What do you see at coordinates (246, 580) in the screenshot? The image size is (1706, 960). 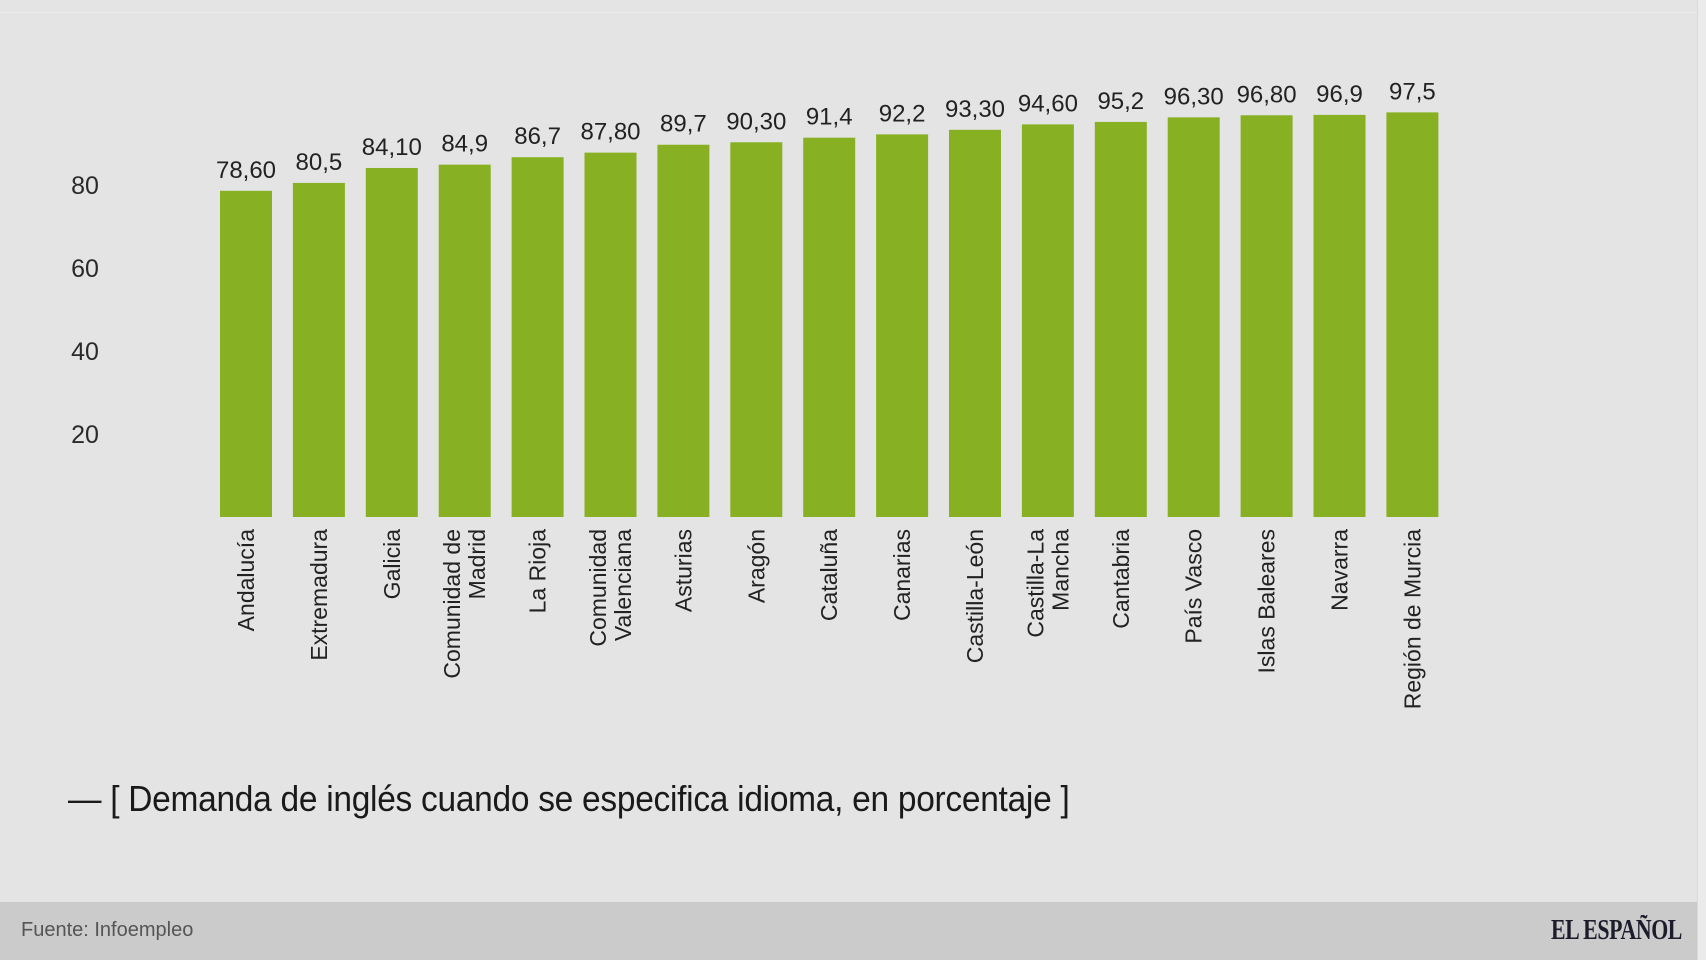 I see `category-label: Andalucía` at bounding box center [246, 580].